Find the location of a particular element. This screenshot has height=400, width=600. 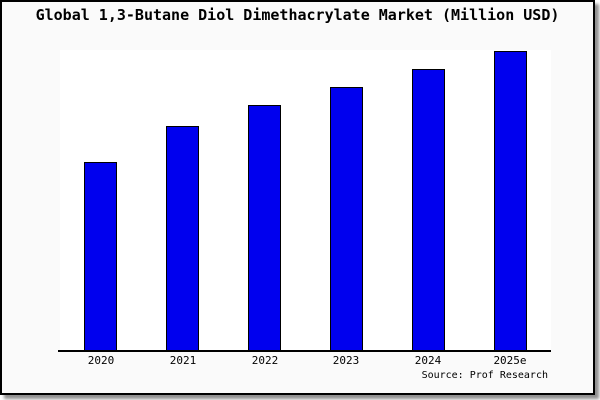

bar-2021 is located at coordinates (182, 238).